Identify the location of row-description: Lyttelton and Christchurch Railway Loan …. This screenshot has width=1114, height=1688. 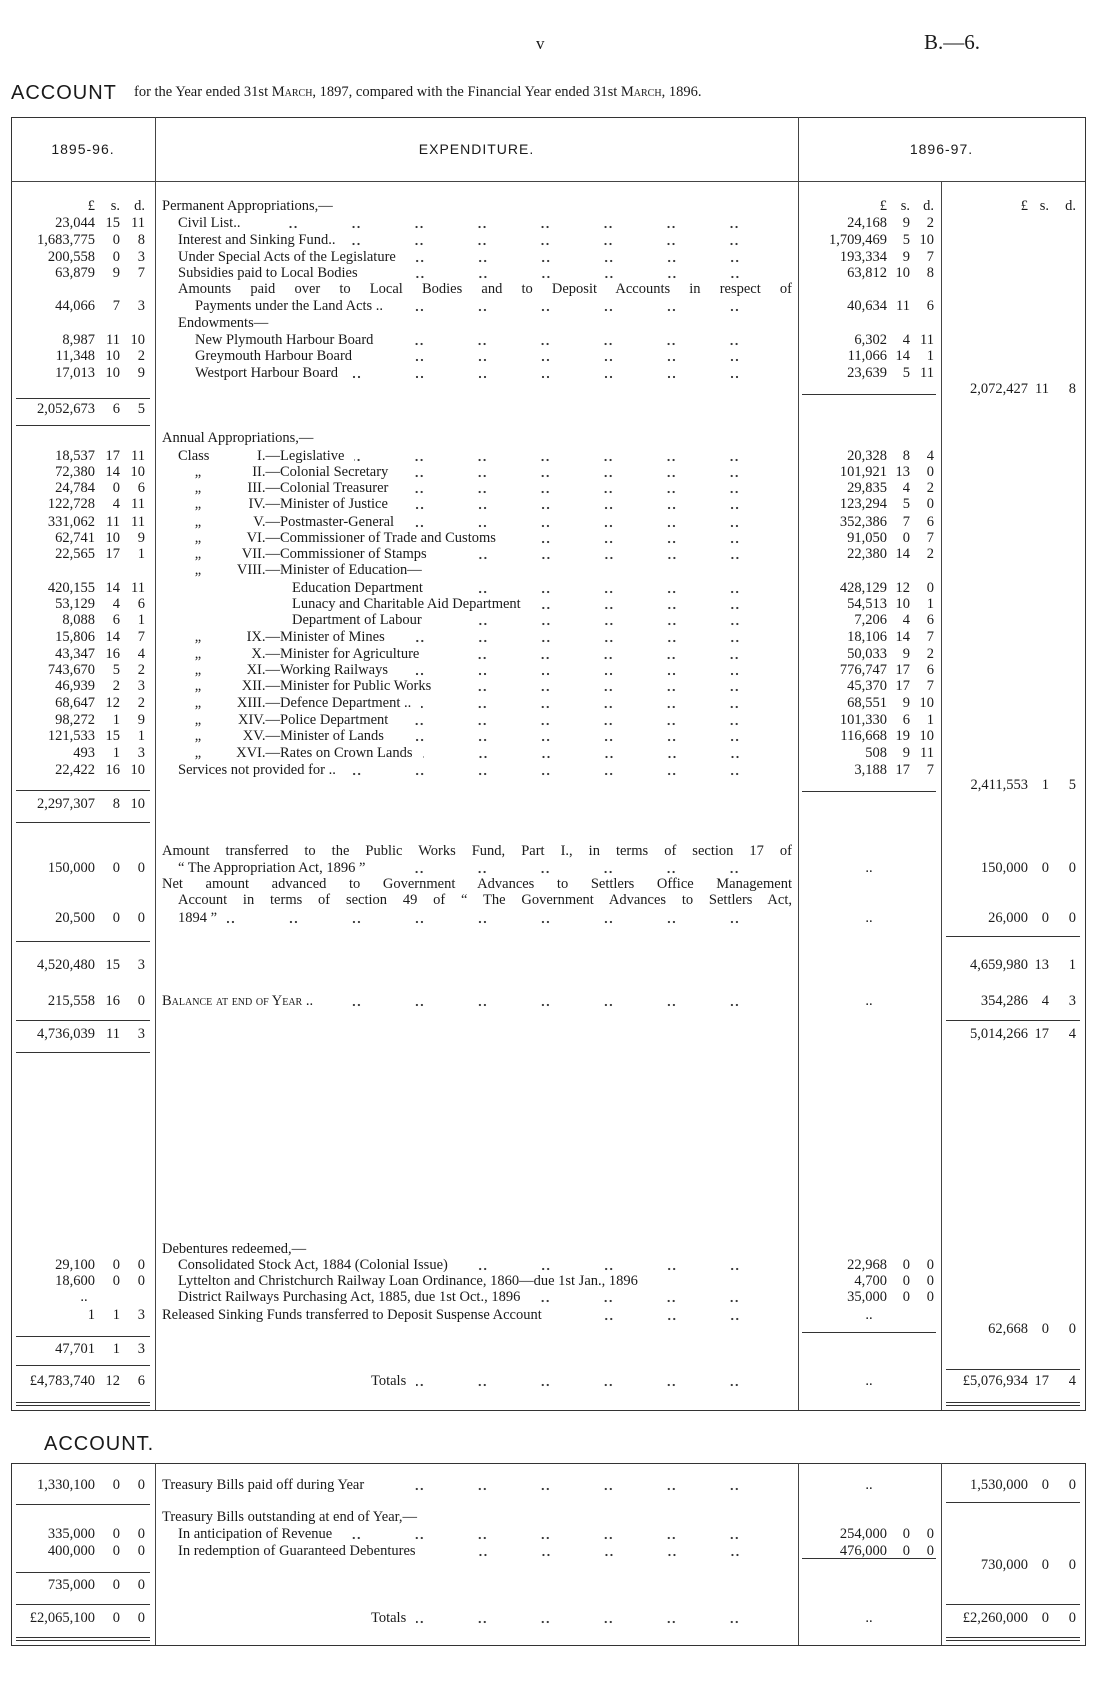
(485, 1281).